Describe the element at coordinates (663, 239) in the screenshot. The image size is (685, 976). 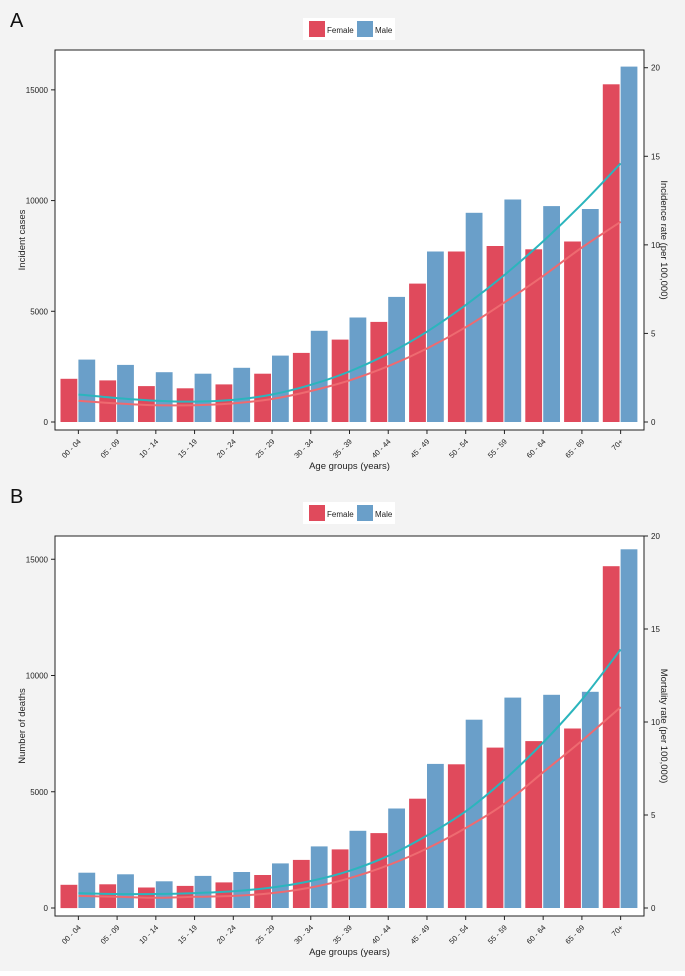
I see `y2-axis-title: Incidence rate (per 100,000)` at that location.